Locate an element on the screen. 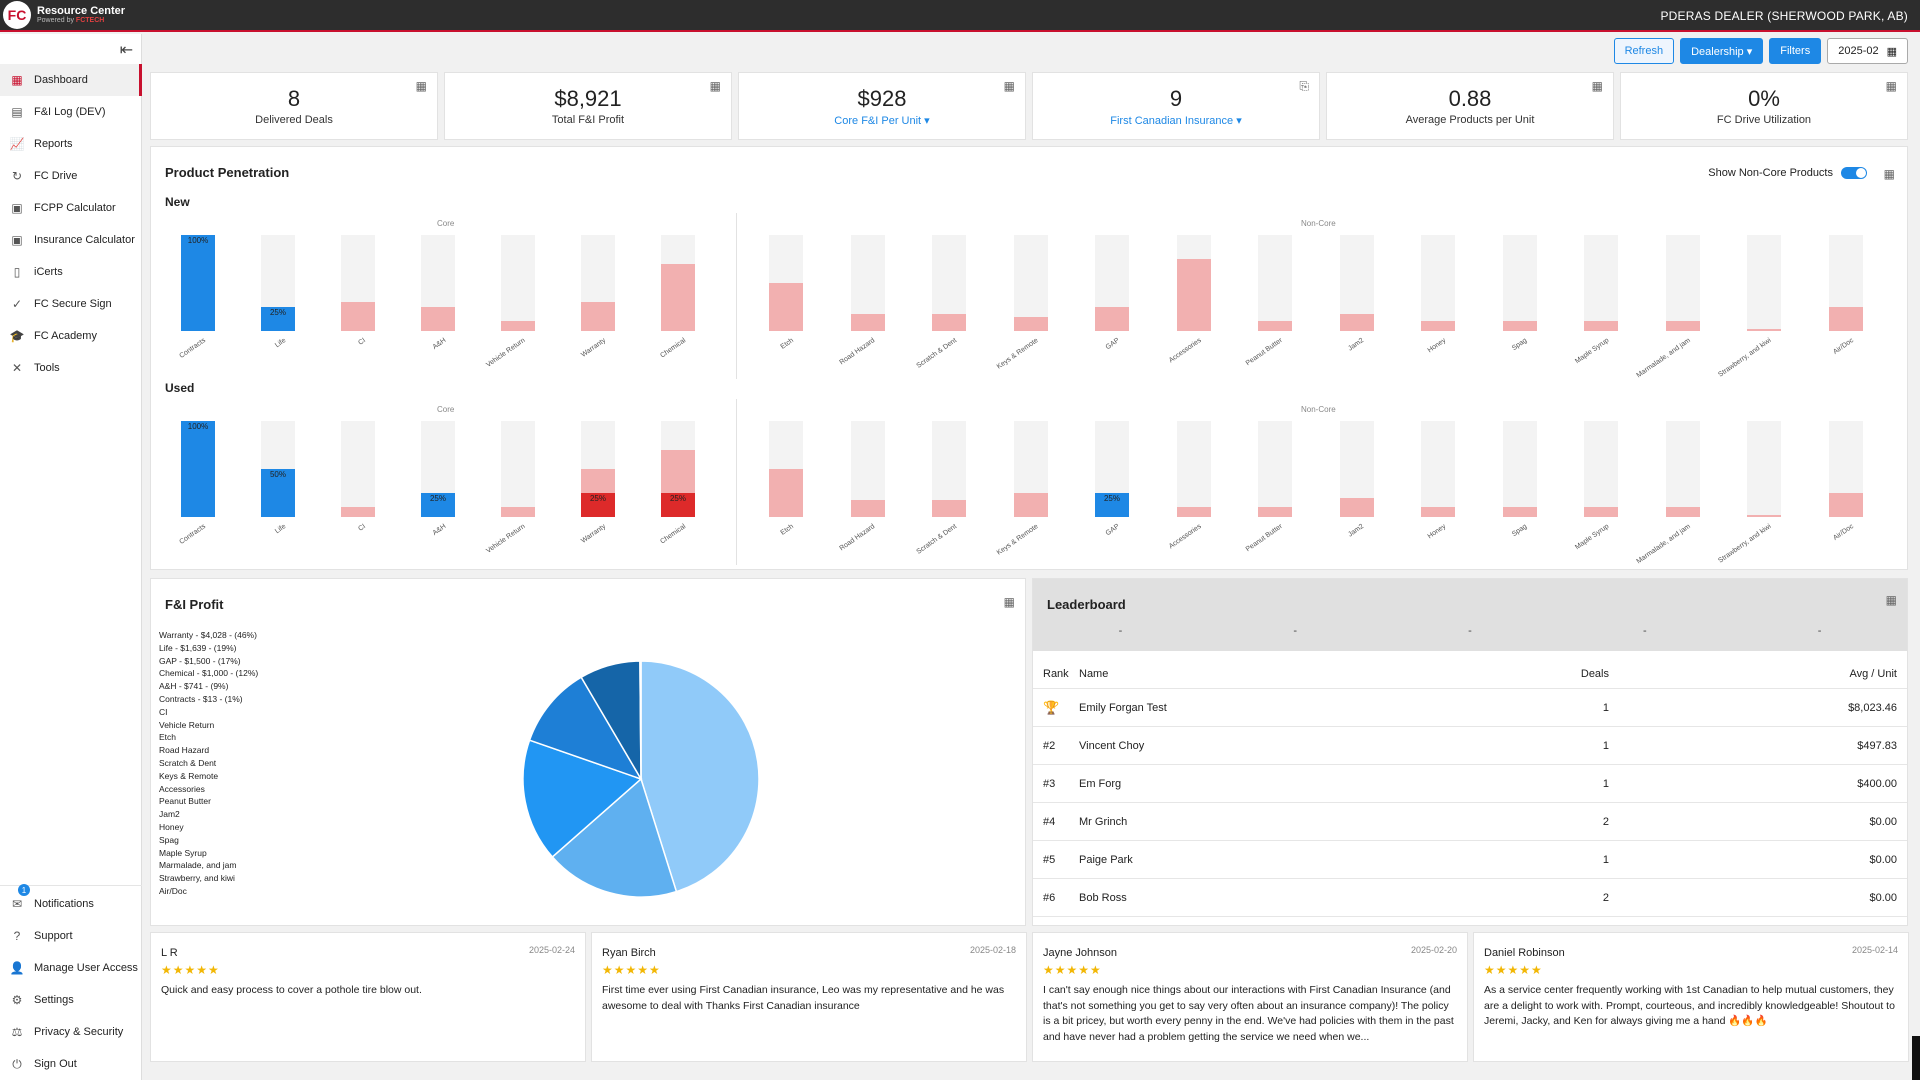  sidebar-item-settings: ⚙ Settings is located at coordinates (71, 1000).